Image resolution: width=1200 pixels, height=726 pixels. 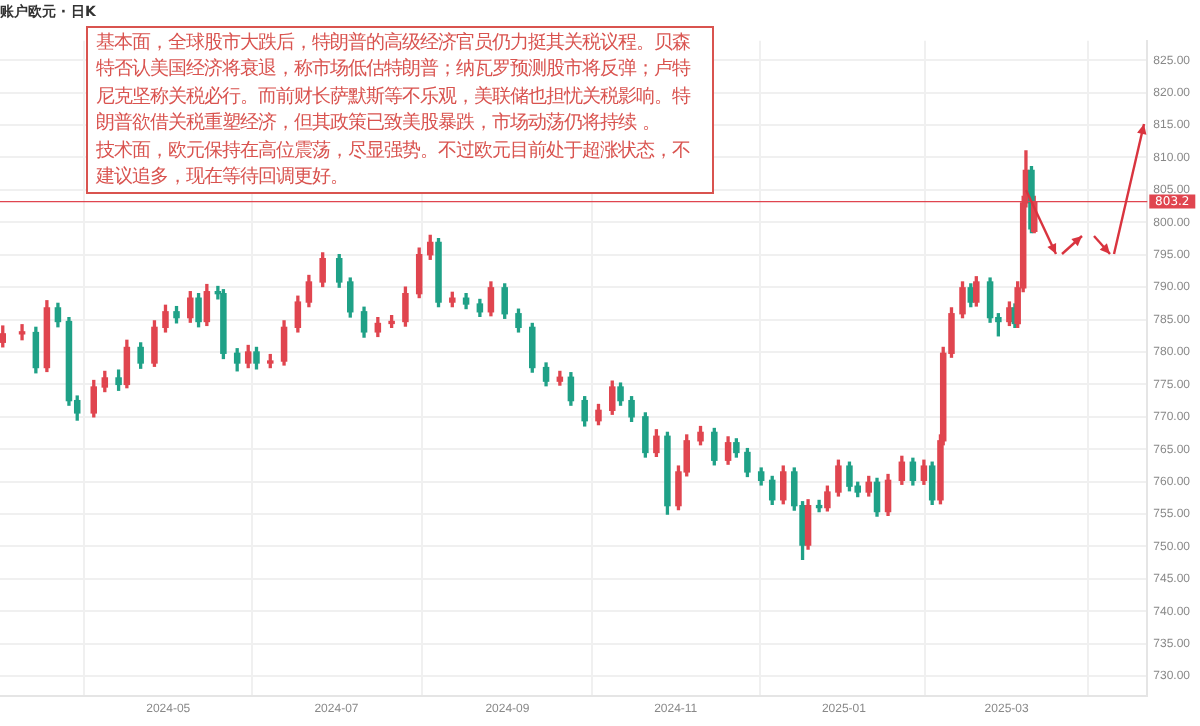 I want to click on annotation: 基本面，全球股市大跌后，特朗普的高级经济官员仍力挺其关税议程。贝森特否认美国经济将衰退，称市场低估特朗普；纳瓦罗预测股市将反弹；卢特尼克坚称关税必行。而前财长萨默斯等不乐观，美联储也担忧关税影响。特朗普欲借关税重塑经济，但其政策已致美股暴跌，市场动荡仍将持续 。, so click(x=394, y=84).